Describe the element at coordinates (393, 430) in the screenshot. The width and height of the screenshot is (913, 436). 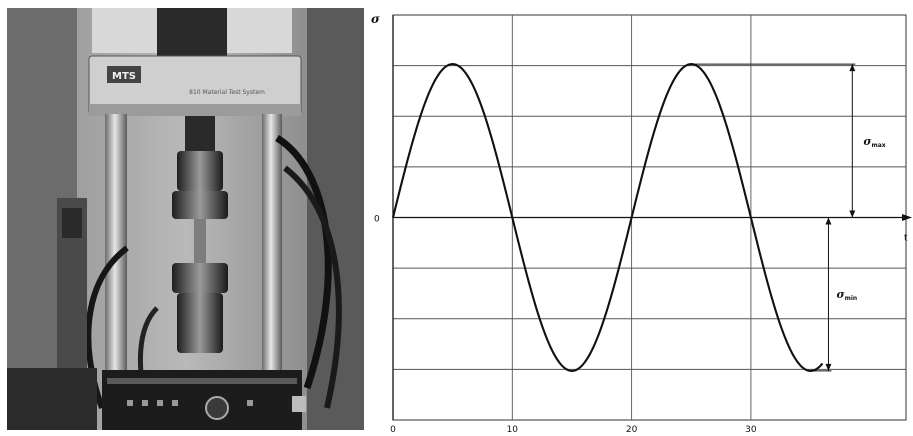
I see `x-tick-label: 0` at that location.